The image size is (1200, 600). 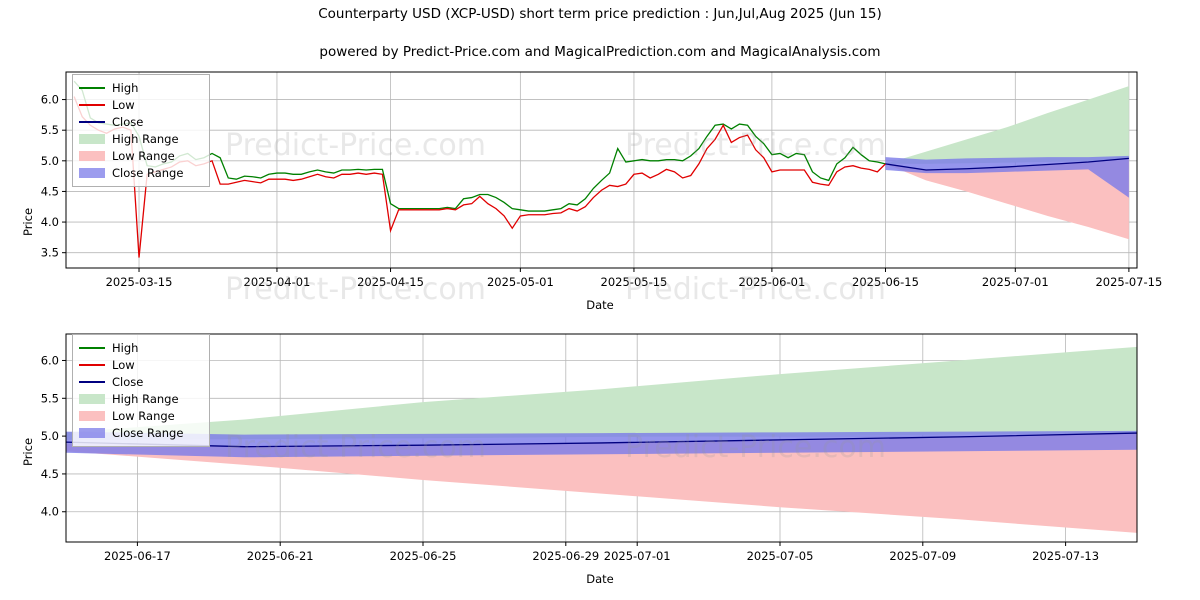 I want to click on top-x-axis-label: Date, so click(x=600, y=305).